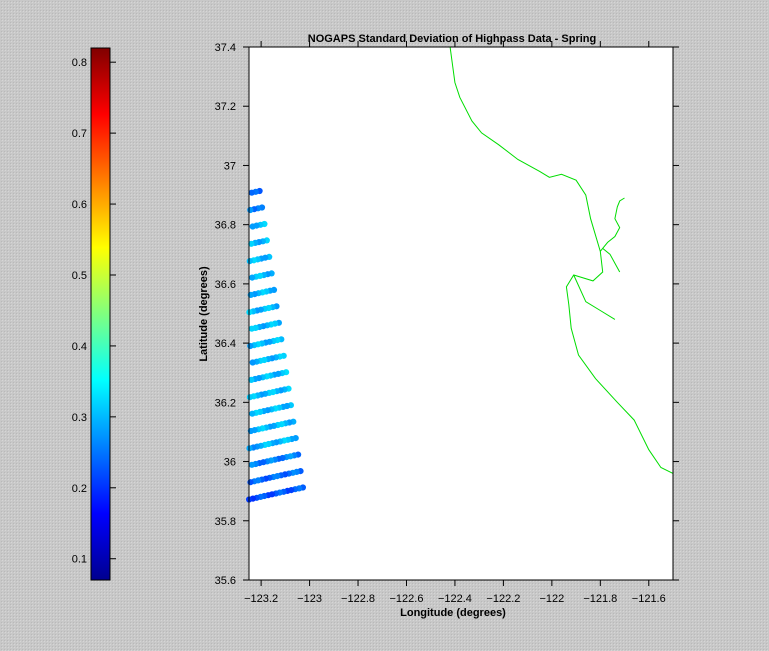 Image resolution: width=769 pixels, height=651 pixels. Describe the element at coordinates (225, 48) in the screenshot. I see `y-tick-label: 37.4` at that location.